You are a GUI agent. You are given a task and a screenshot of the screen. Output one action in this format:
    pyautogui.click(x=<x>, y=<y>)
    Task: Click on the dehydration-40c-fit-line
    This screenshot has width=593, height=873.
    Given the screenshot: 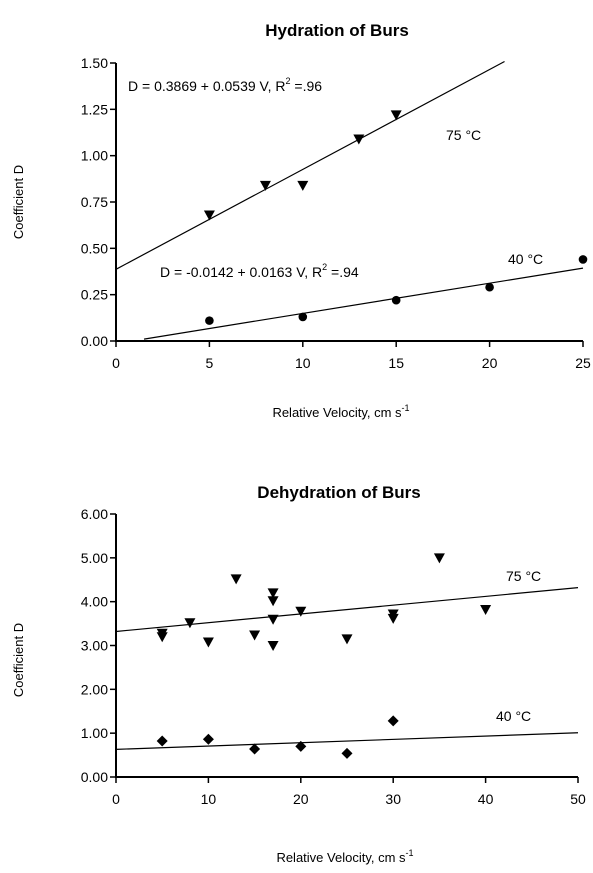 What is the action you would take?
    pyautogui.click(x=347, y=741)
    